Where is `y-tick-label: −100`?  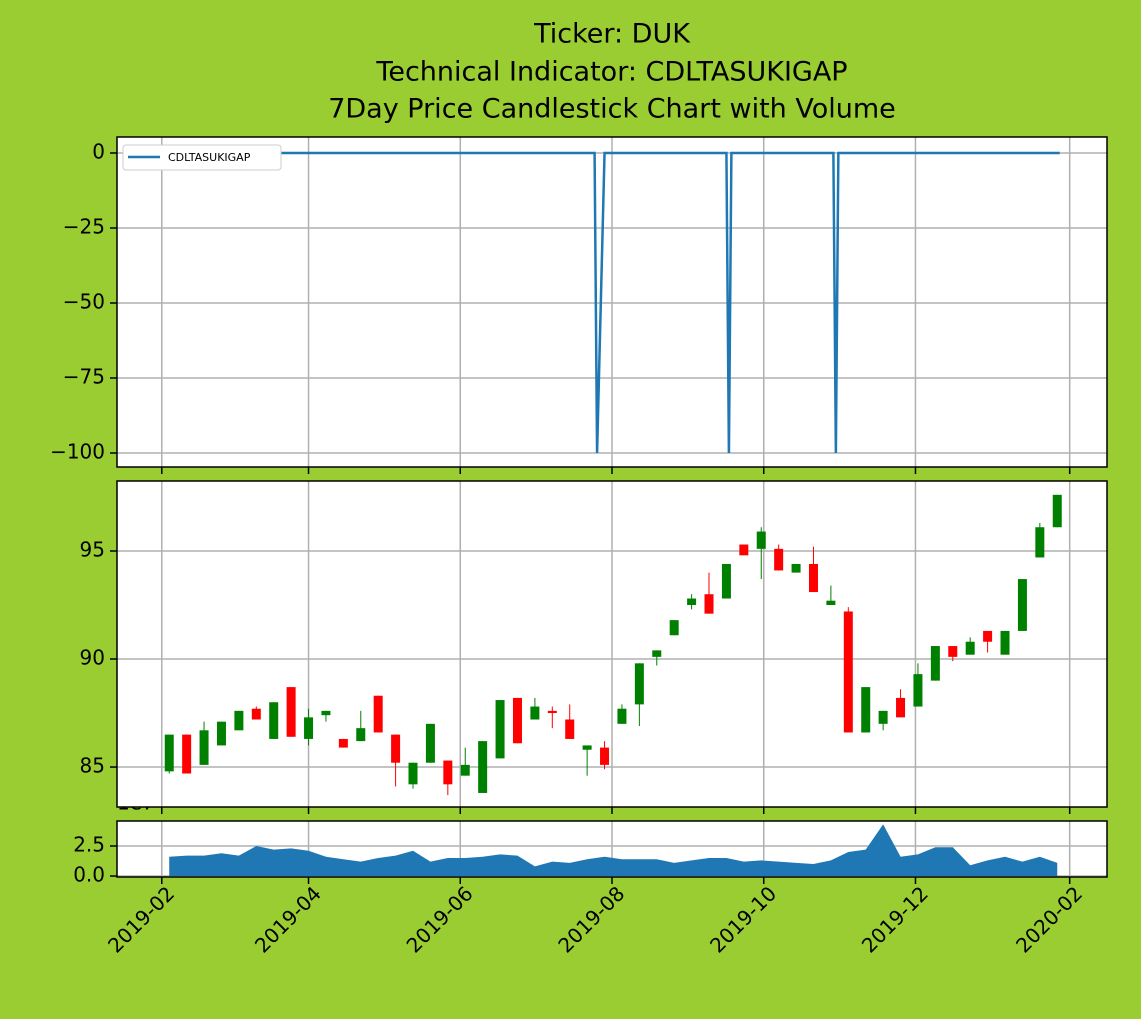 y-tick-label: −100 is located at coordinates (77, 451).